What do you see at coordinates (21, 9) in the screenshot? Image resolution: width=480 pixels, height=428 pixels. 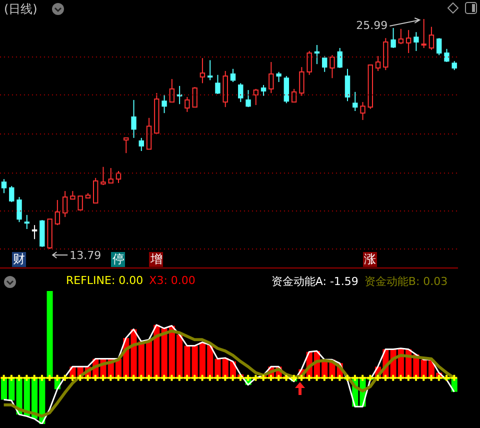 I see `chart-title: (日线)` at bounding box center [21, 9].